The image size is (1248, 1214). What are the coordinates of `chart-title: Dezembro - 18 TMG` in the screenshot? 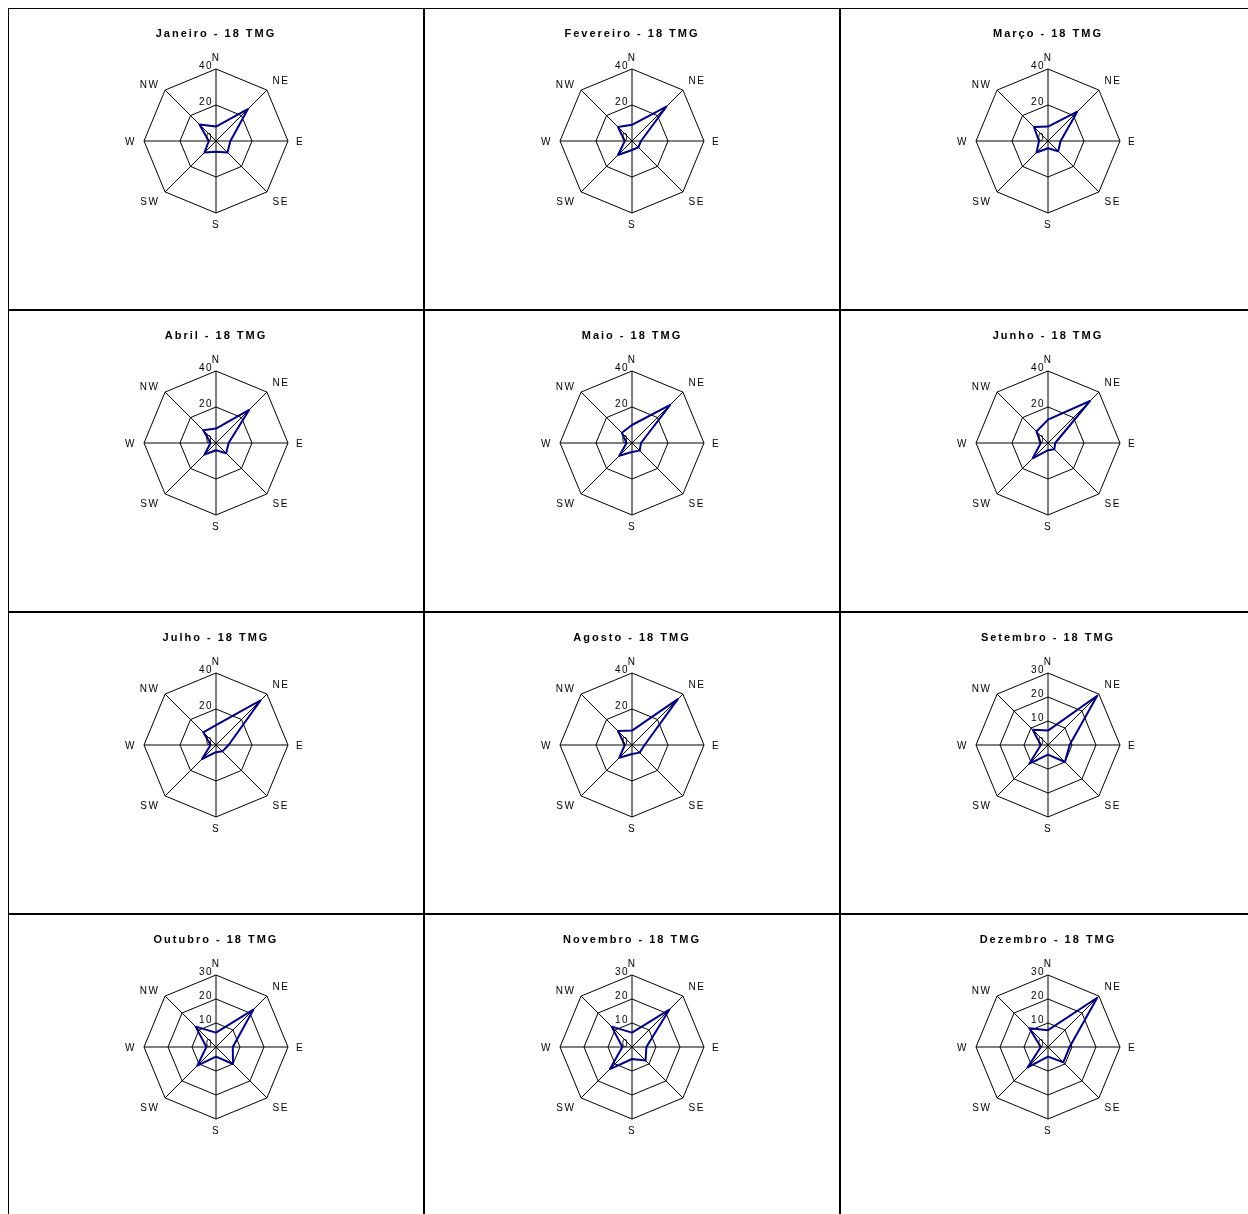 It's located at (1048, 939).